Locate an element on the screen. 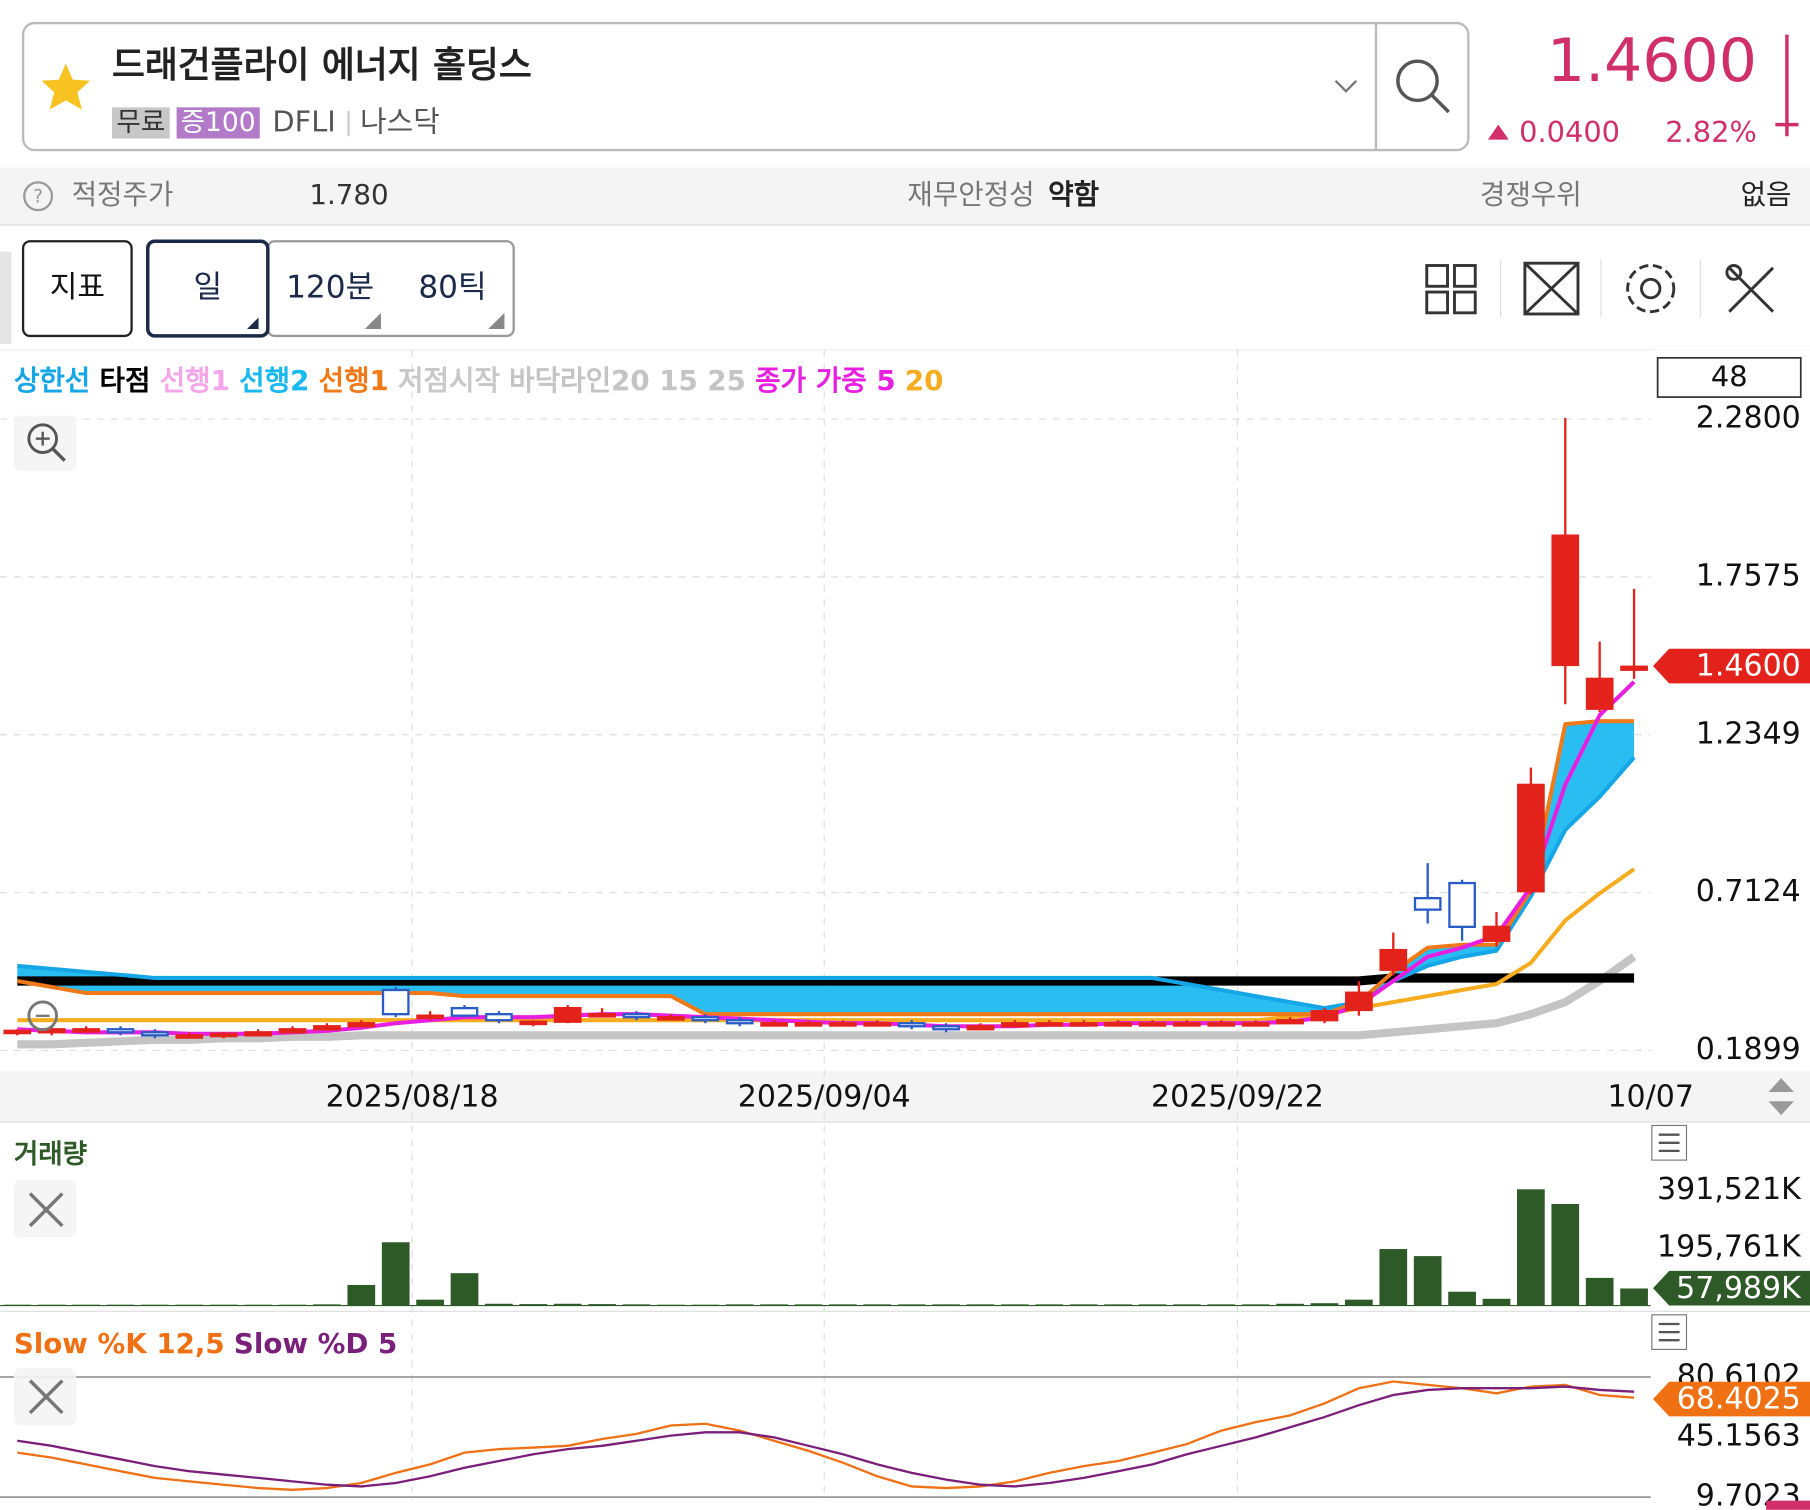 The height and width of the screenshot is (1510, 1810). scroll-indicator is located at coordinates (1788, 1505).